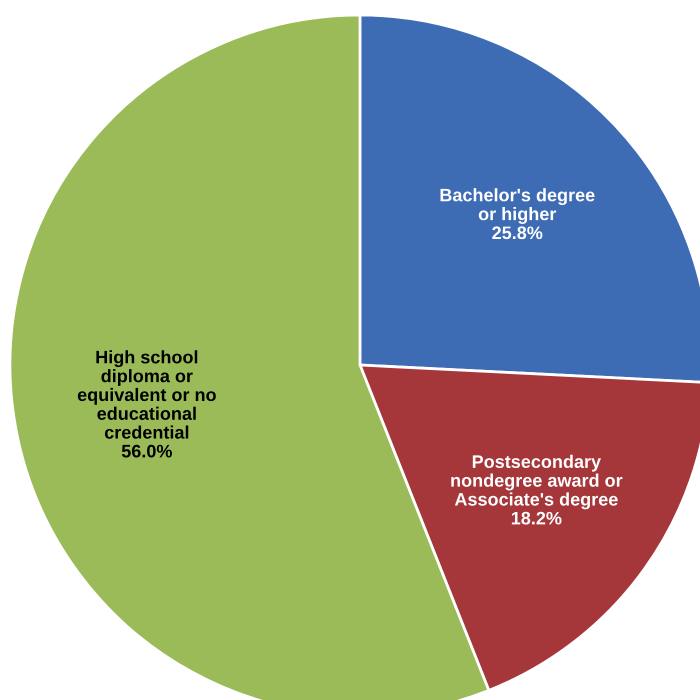 The height and width of the screenshot is (700, 700). I want to click on data-label: 25.8%, so click(517, 233).